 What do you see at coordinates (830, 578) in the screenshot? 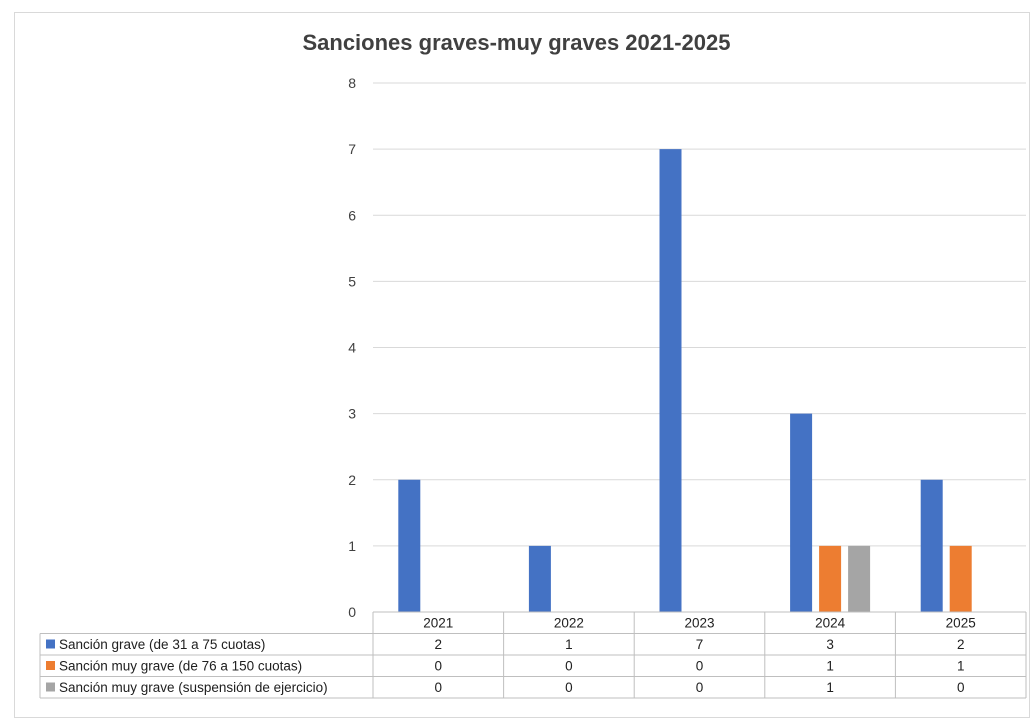
I see `bar-2-2024` at bounding box center [830, 578].